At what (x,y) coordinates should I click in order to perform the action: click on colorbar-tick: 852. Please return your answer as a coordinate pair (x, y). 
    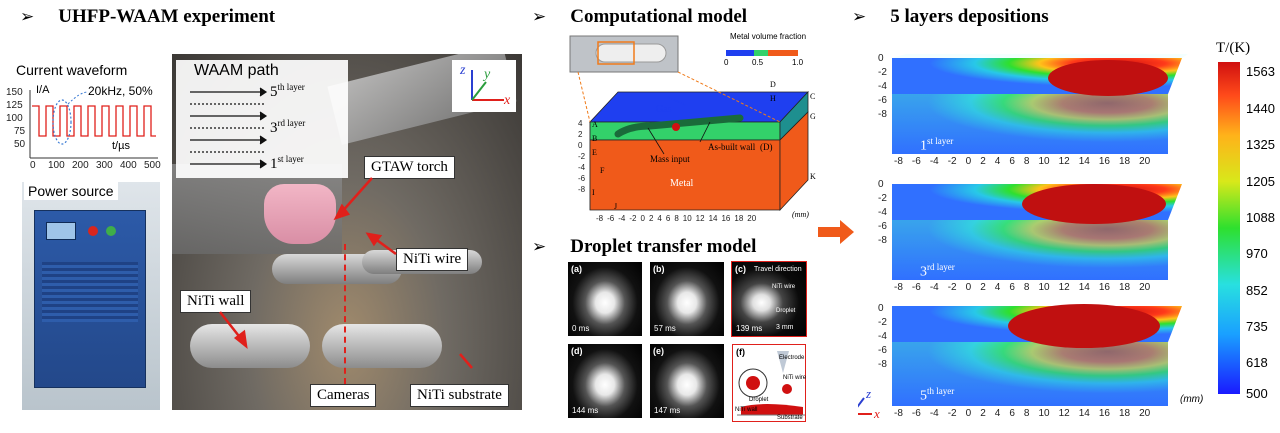
    Looking at the image, I should click on (1257, 290).